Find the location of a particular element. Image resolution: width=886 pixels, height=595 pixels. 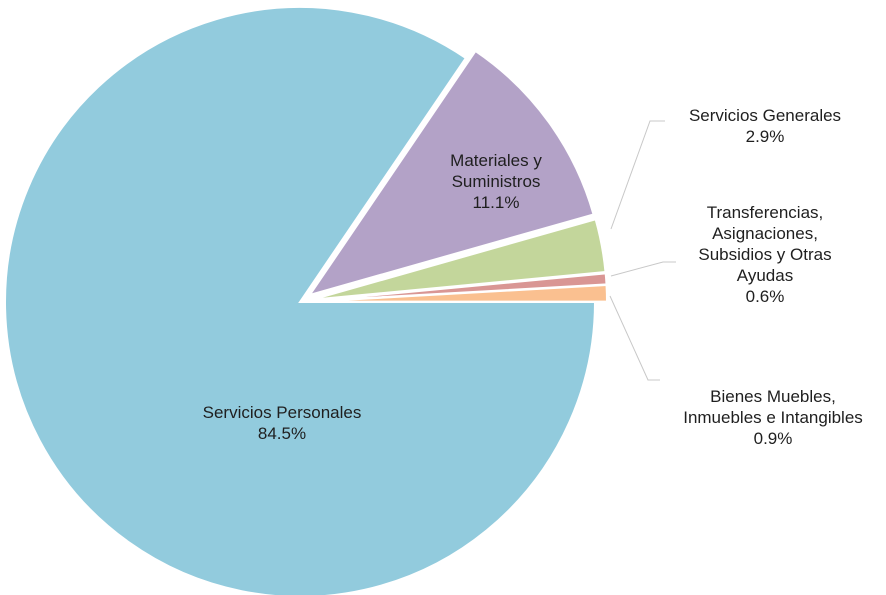

data-label-2: Servicios Generales 2.9% is located at coordinates (765, 126).